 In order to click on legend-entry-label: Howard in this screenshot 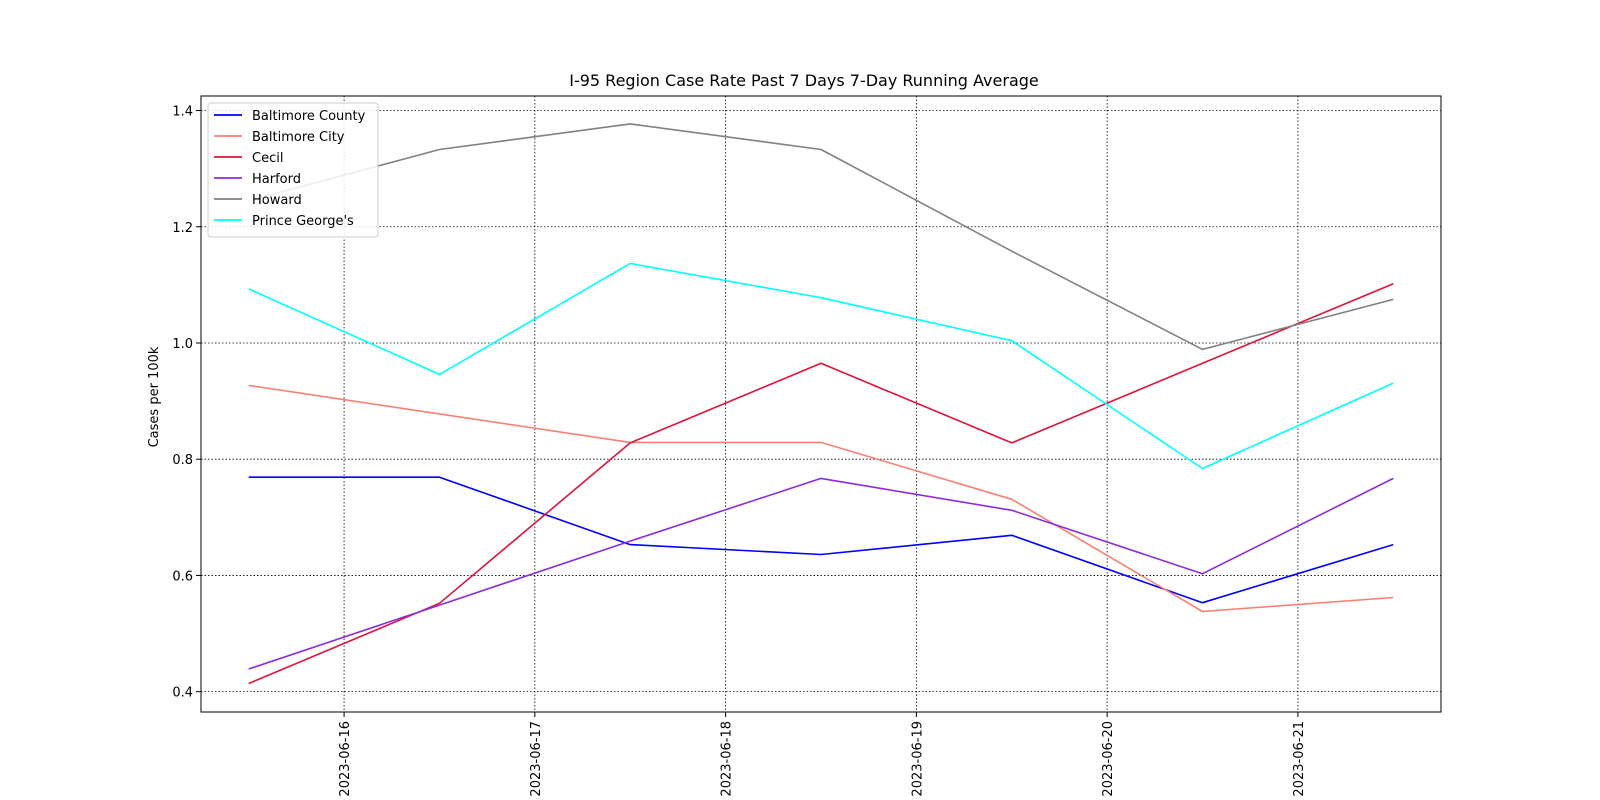, I will do `click(277, 200)`.